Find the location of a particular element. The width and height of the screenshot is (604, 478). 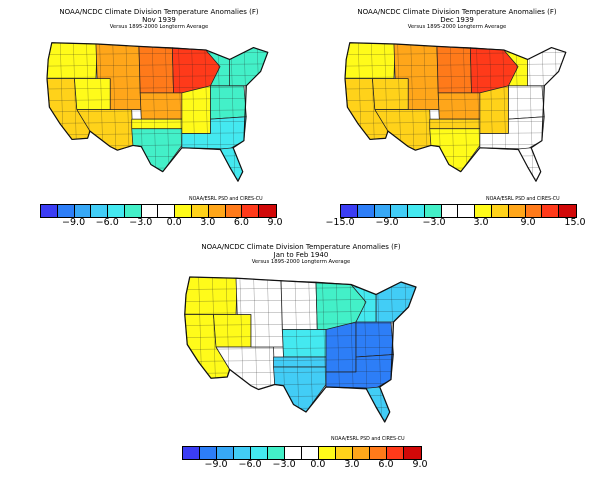

color-scale-tick-label: 6.0 is located at coordinates (241, 222).